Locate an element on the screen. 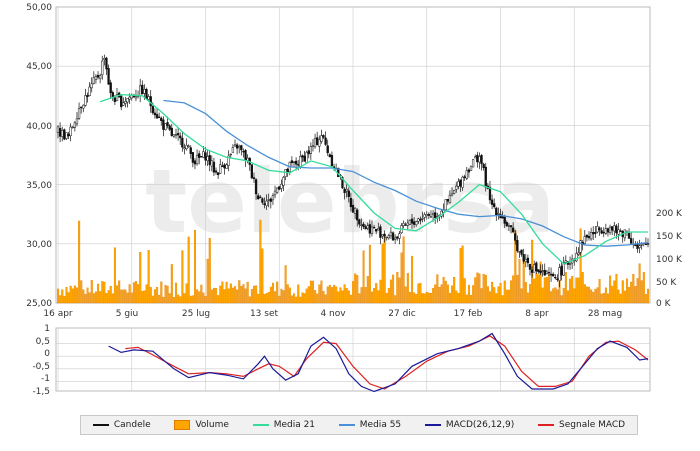 The height and width of the screenshot is (451, 700). legend-item-ma21: Media 21 is located at coordinates (283, 425).